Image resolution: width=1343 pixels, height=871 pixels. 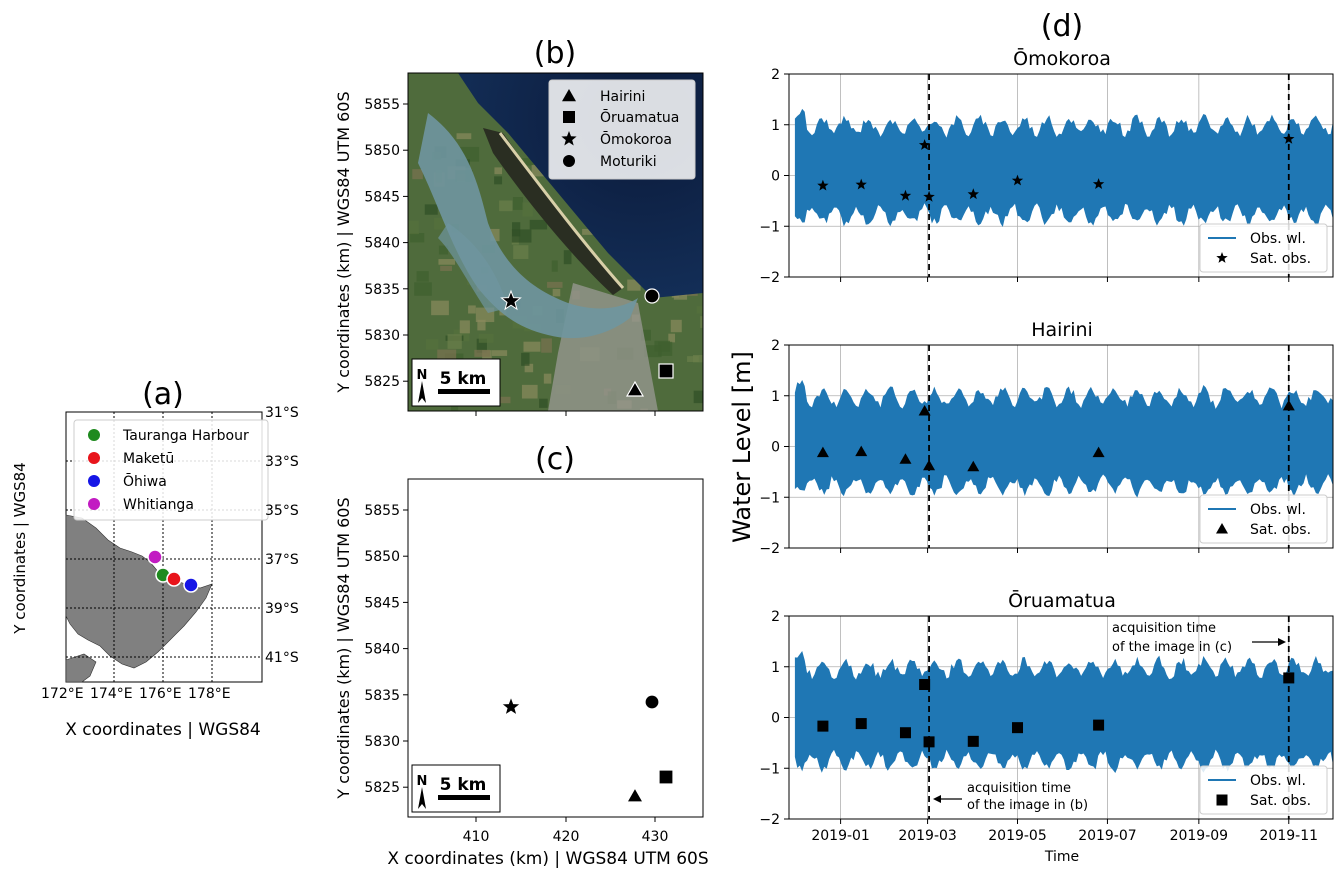 What do you see at coordinates (937, 799) in the screenshot?
I see `annotation-b-arrowhead` at bounding box center [937, 799].